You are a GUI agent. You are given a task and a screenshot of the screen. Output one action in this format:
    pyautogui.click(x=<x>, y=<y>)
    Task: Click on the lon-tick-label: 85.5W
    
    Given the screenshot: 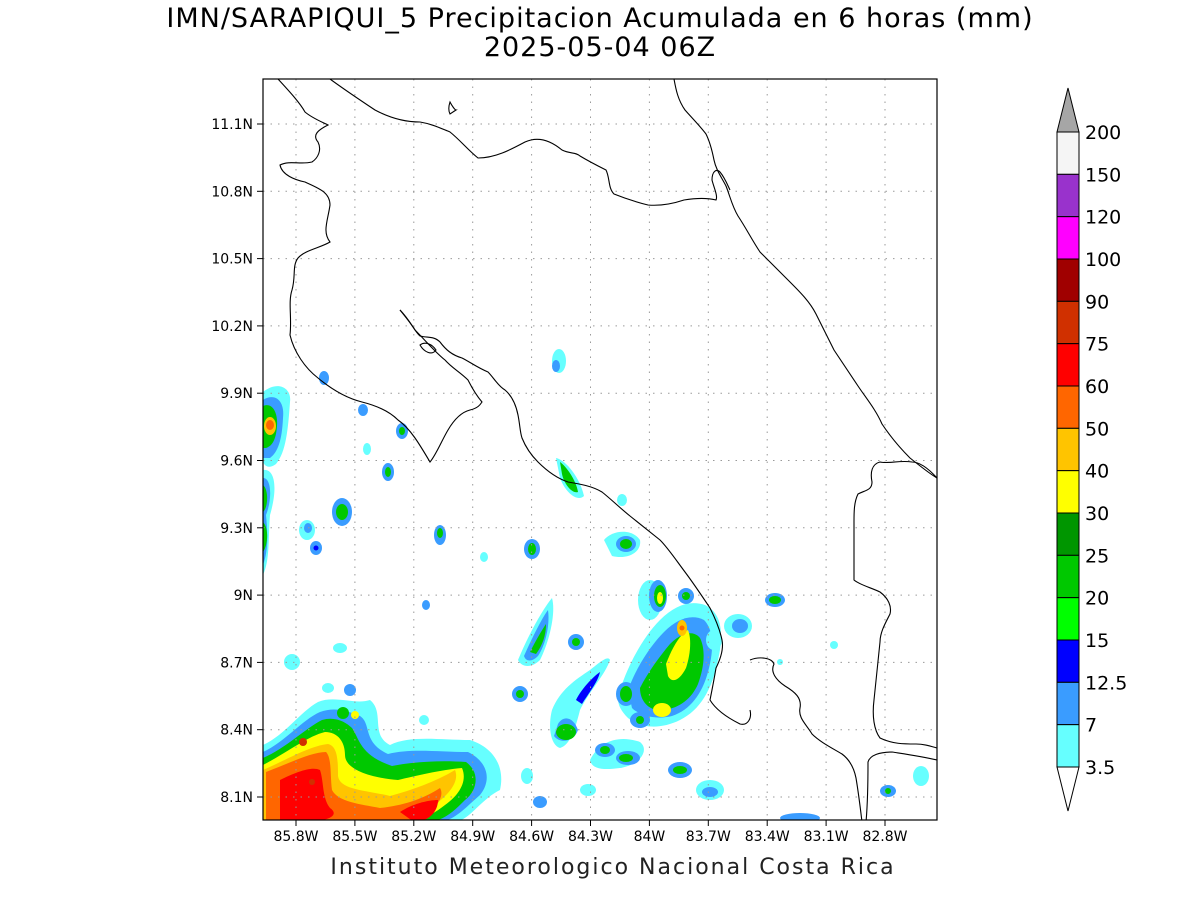 What is the action you would take?
    pyautogui.click(x=354, y=837)
    